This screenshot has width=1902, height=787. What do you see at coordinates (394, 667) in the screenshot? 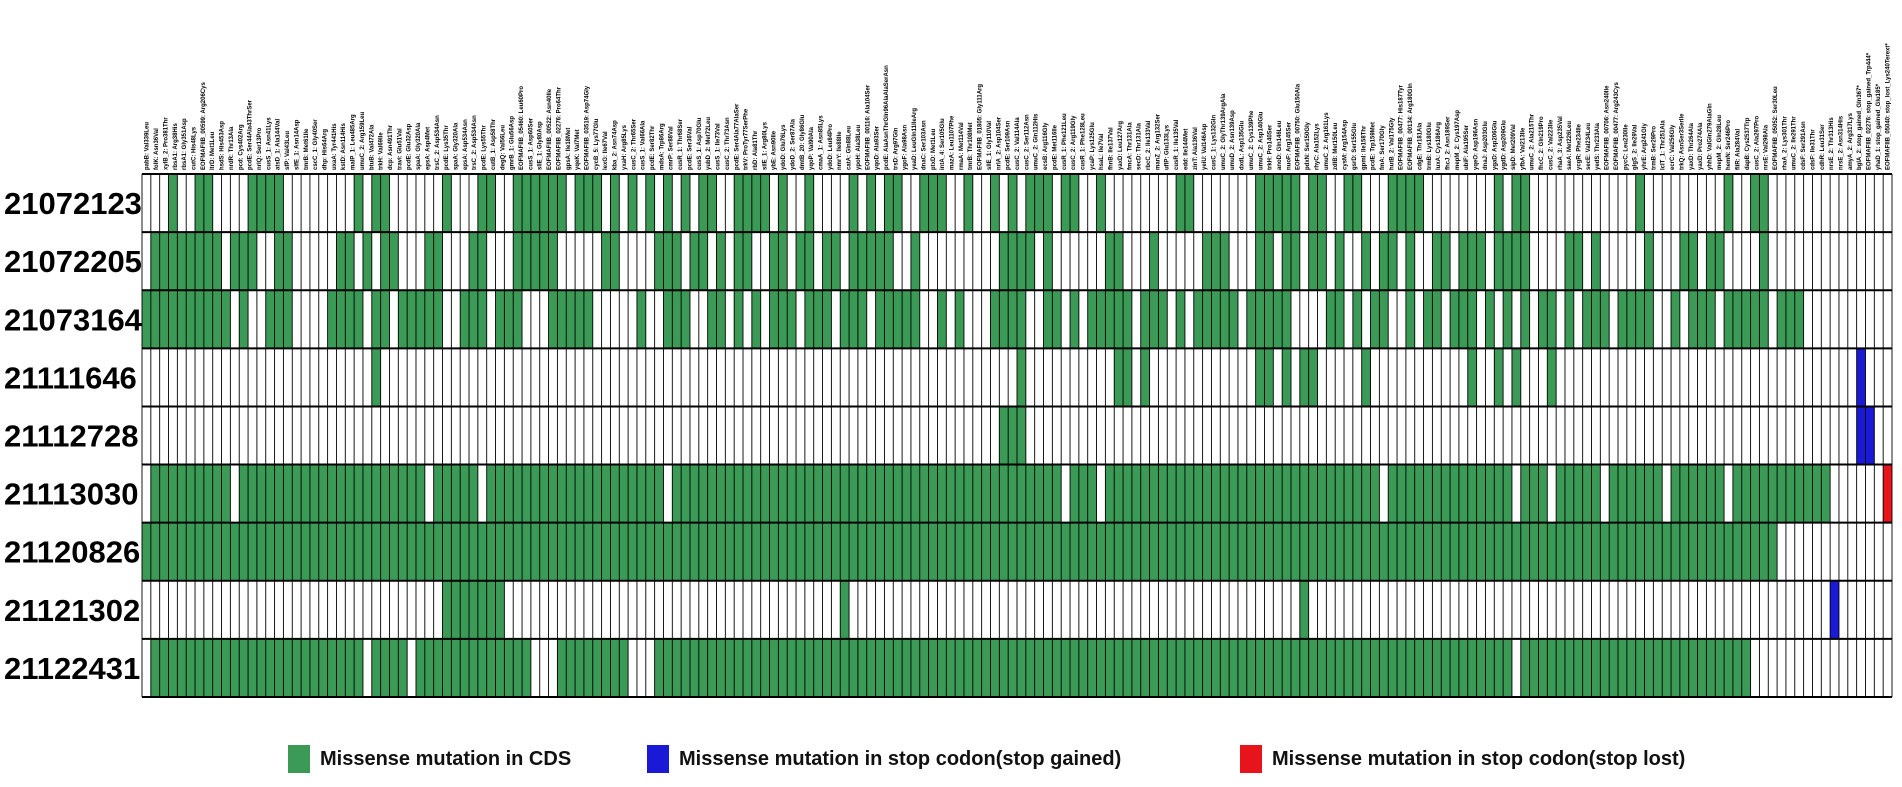
I see `cell-r8-c28` at bounding box center [394, 667].